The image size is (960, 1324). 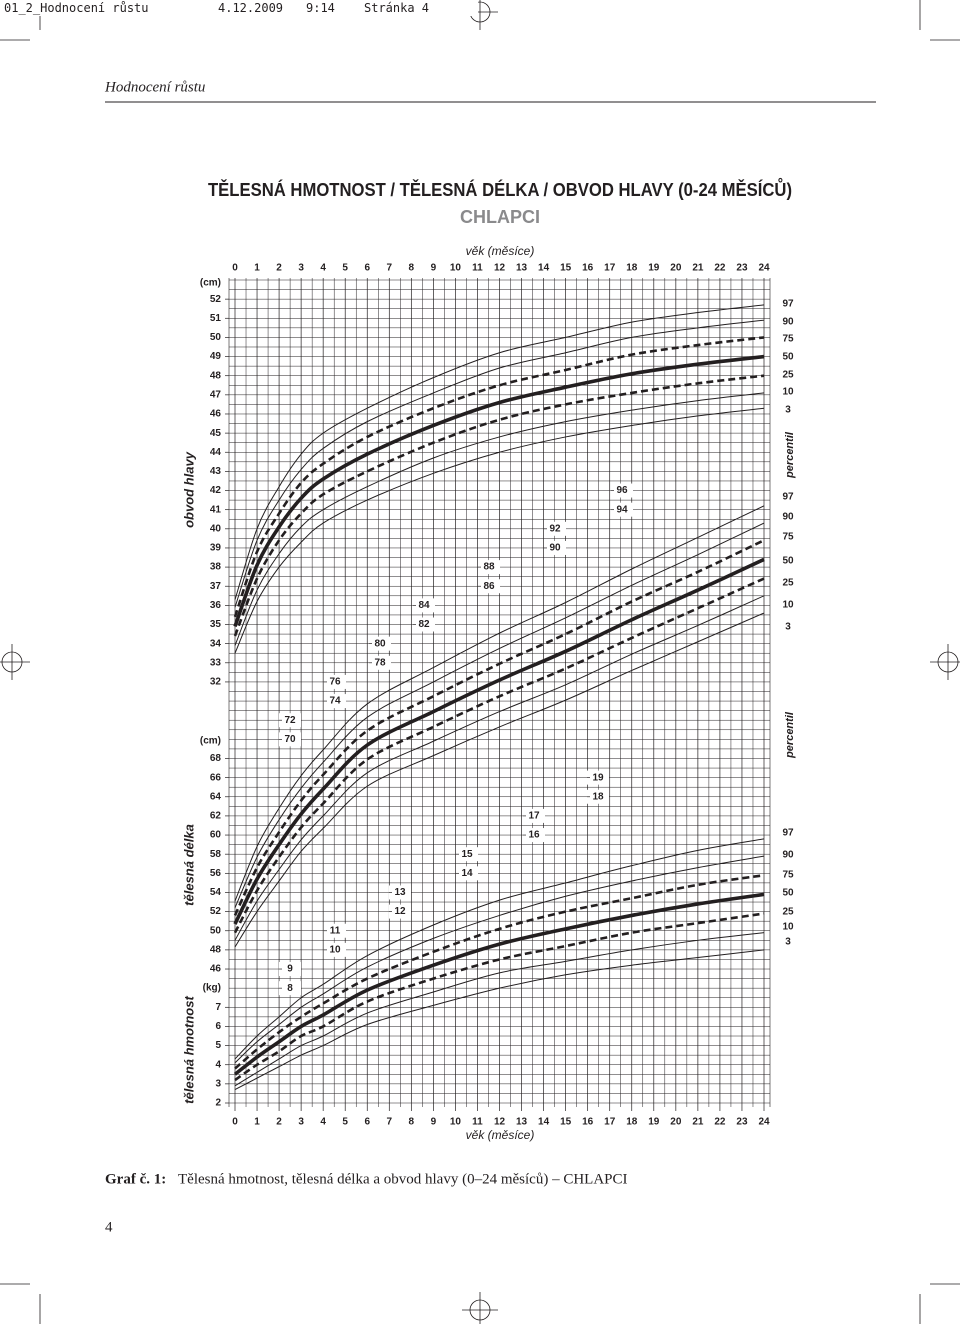 What do you see at coordinates (676, 1122) in the screenshot?
I see `x-tick-label: 20` at bounding box center [676, 1122].